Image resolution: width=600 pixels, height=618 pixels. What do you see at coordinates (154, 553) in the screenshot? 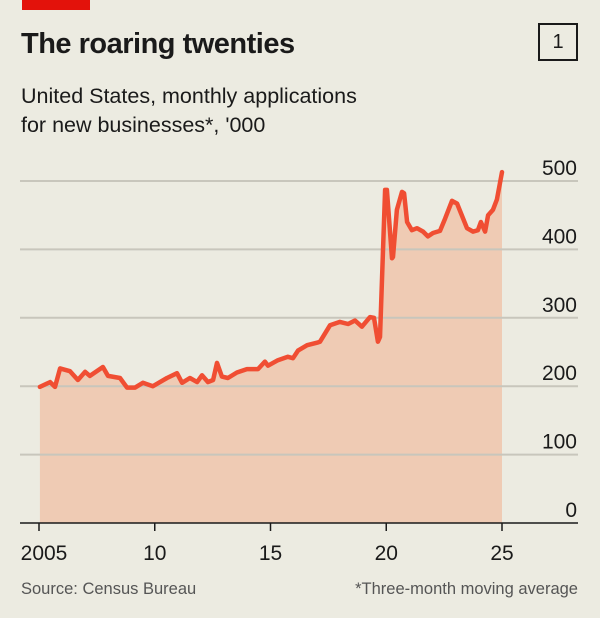
I see `x-tick-label: 10` at bounding box center [154, 553].